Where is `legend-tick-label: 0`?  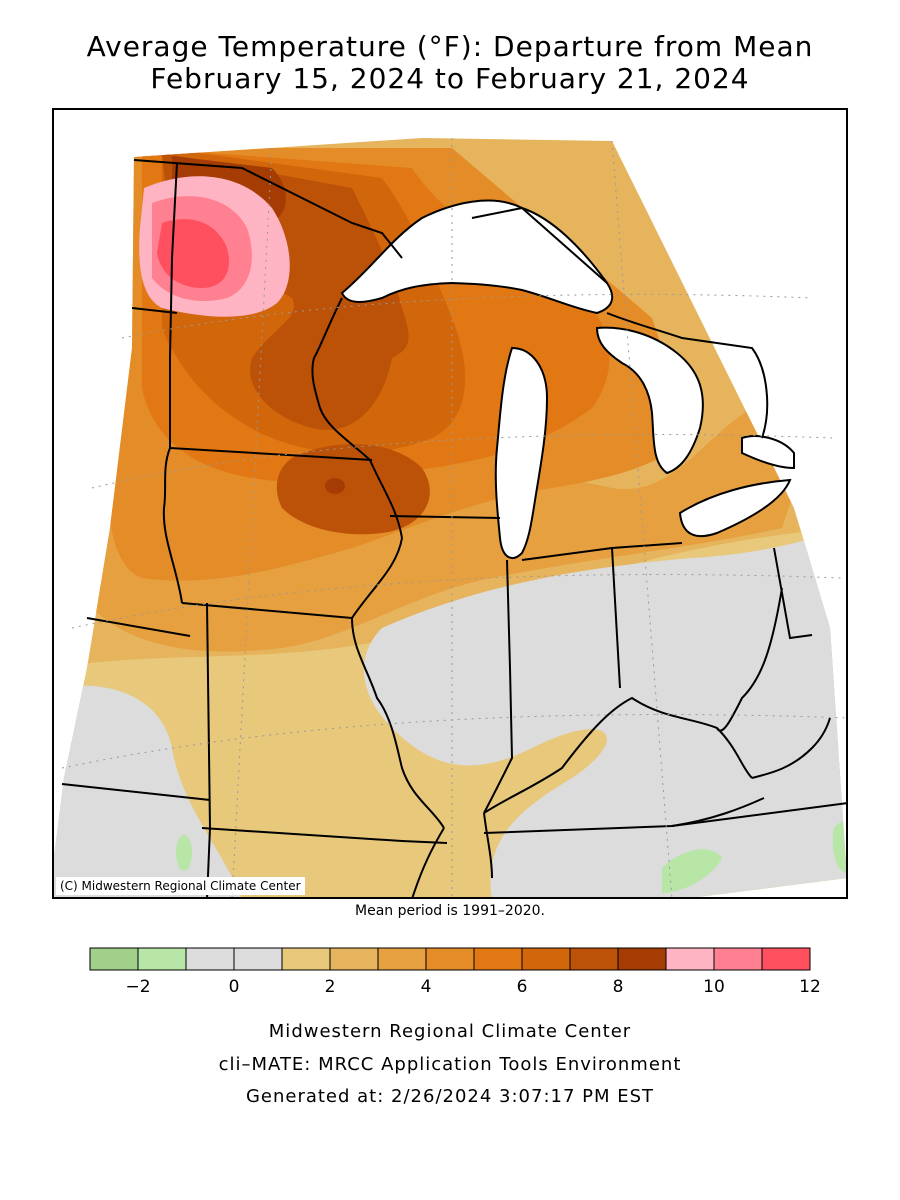 legend-tick-label: 0 is located at coordinates (234, 987).